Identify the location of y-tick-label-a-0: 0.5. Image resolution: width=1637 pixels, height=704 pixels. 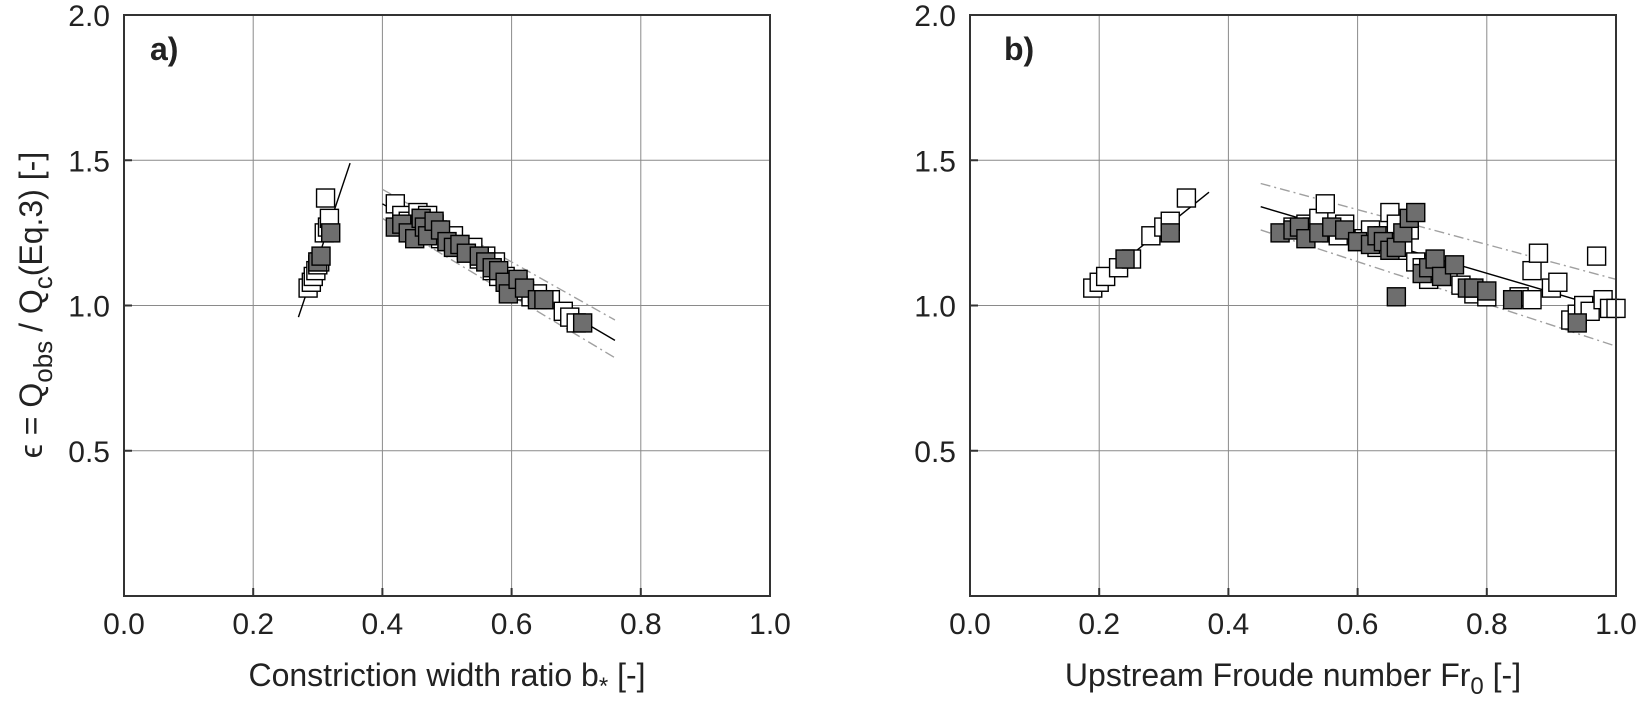
(89, 452).